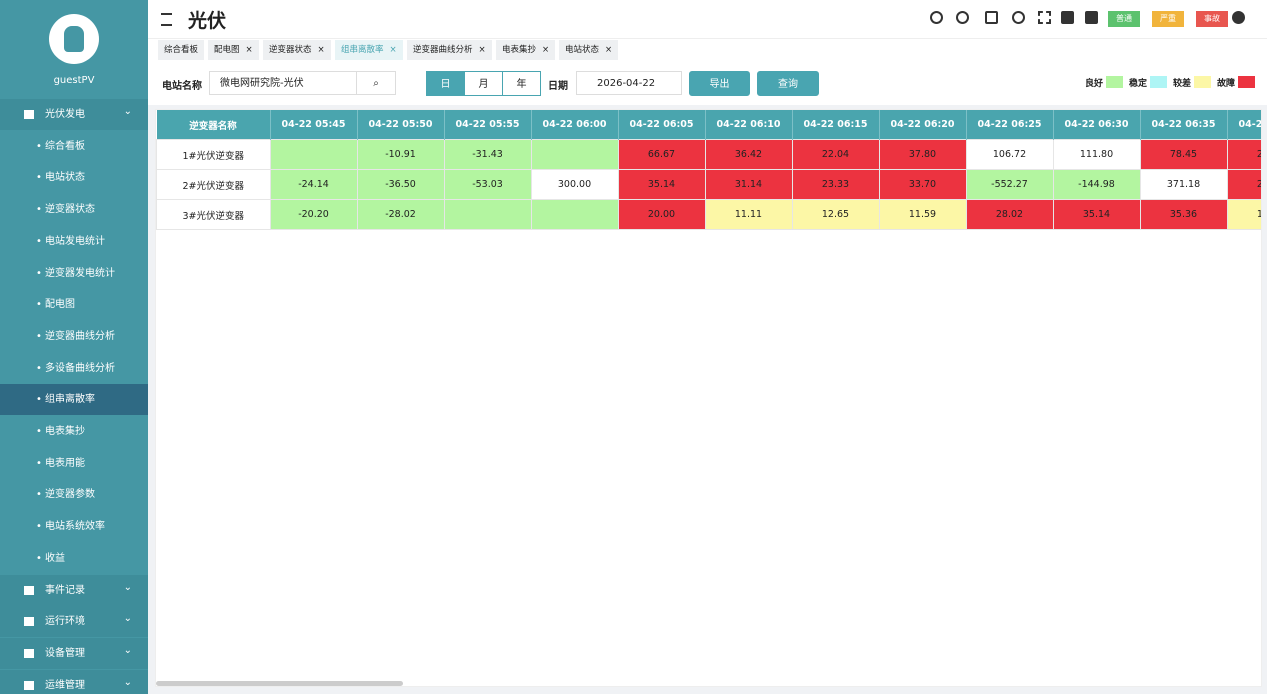 This screenshot has width=1267, height=694. I want to click on menu-group: 运行环境, so click(74, 620).